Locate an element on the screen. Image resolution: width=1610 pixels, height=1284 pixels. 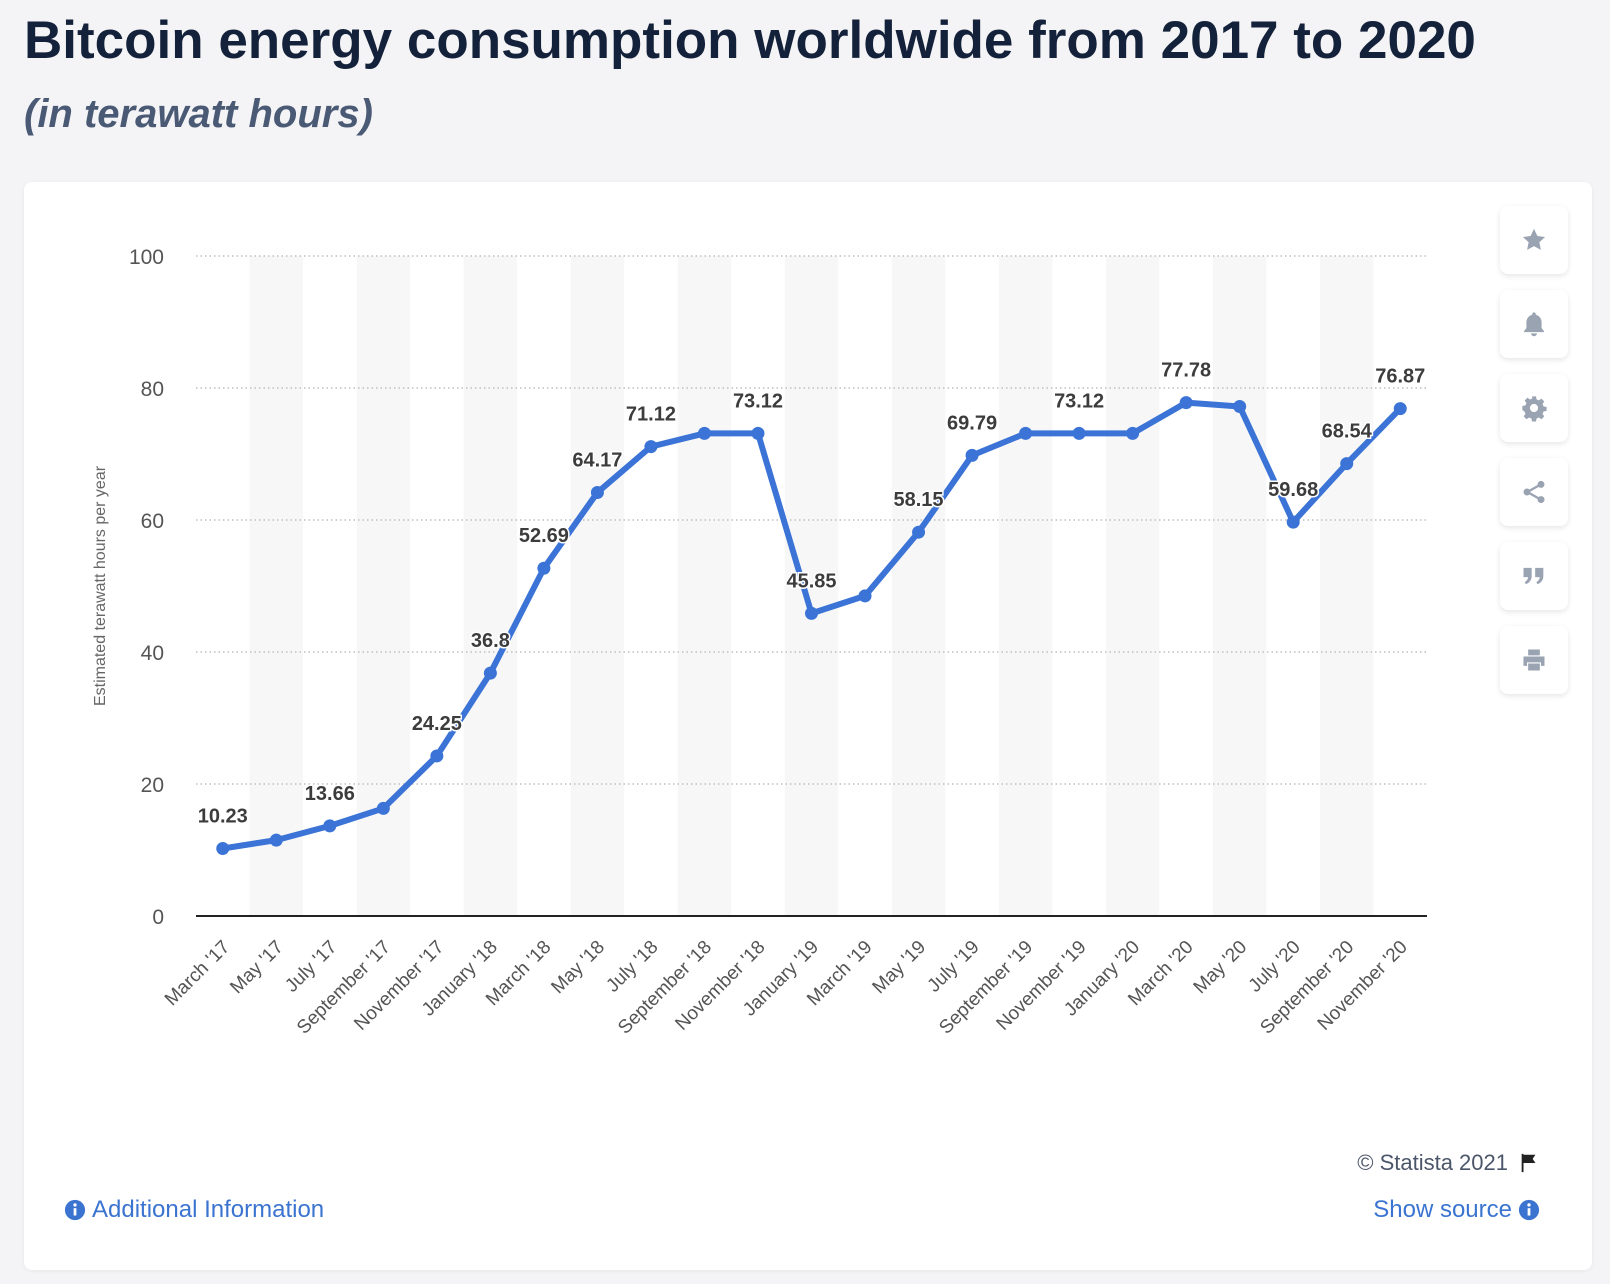
x-tick-label: September '18 is located at coordinates (665, 988).